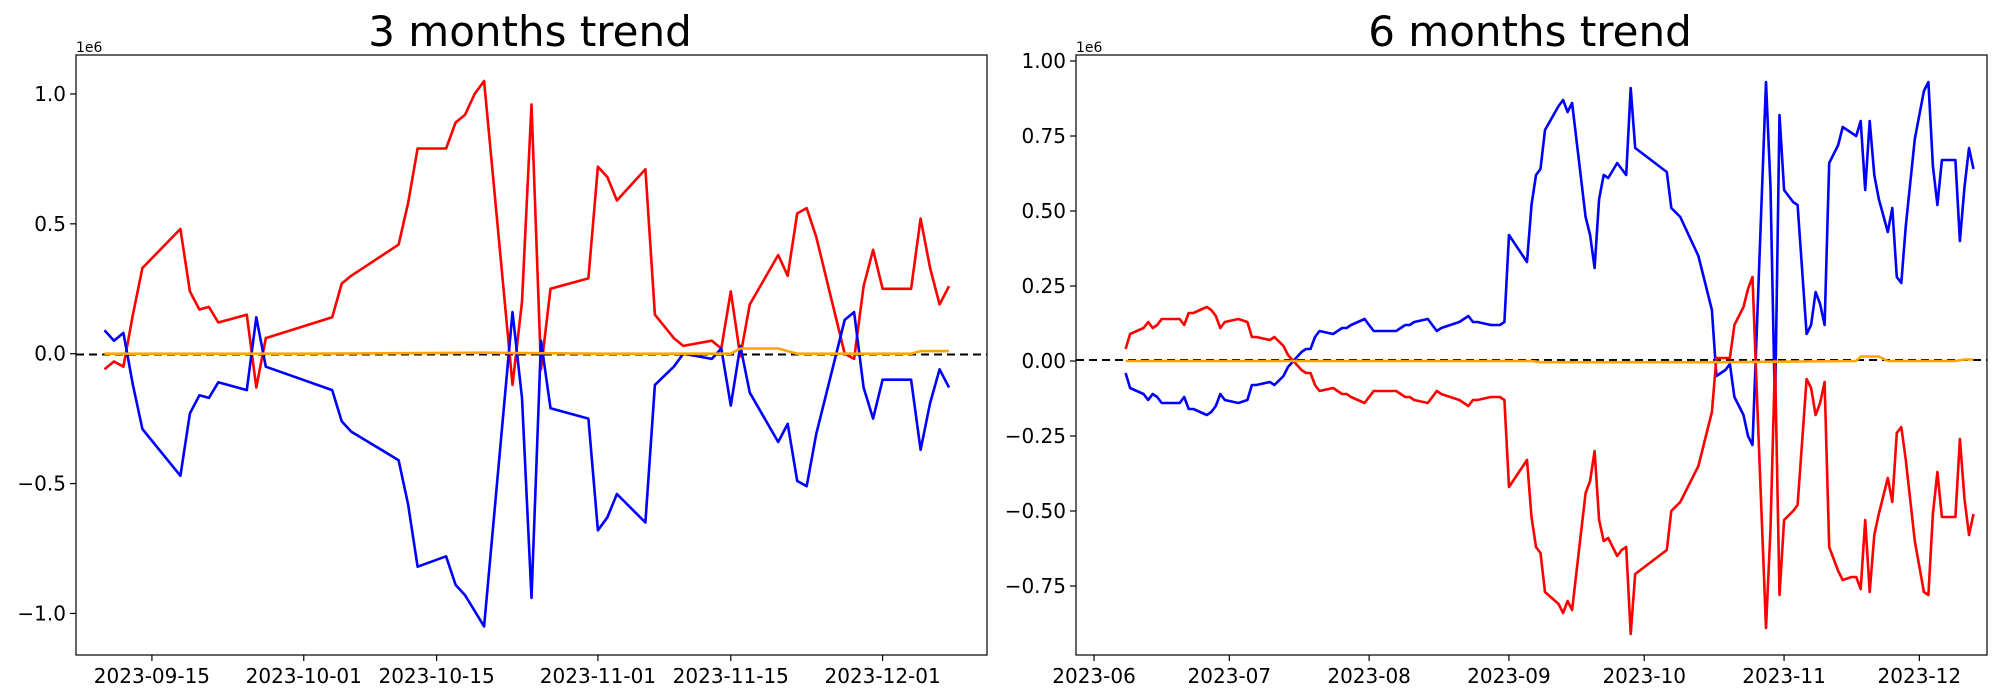  I want to click on x-tick-label: 2023-07, so click(1230, 676).